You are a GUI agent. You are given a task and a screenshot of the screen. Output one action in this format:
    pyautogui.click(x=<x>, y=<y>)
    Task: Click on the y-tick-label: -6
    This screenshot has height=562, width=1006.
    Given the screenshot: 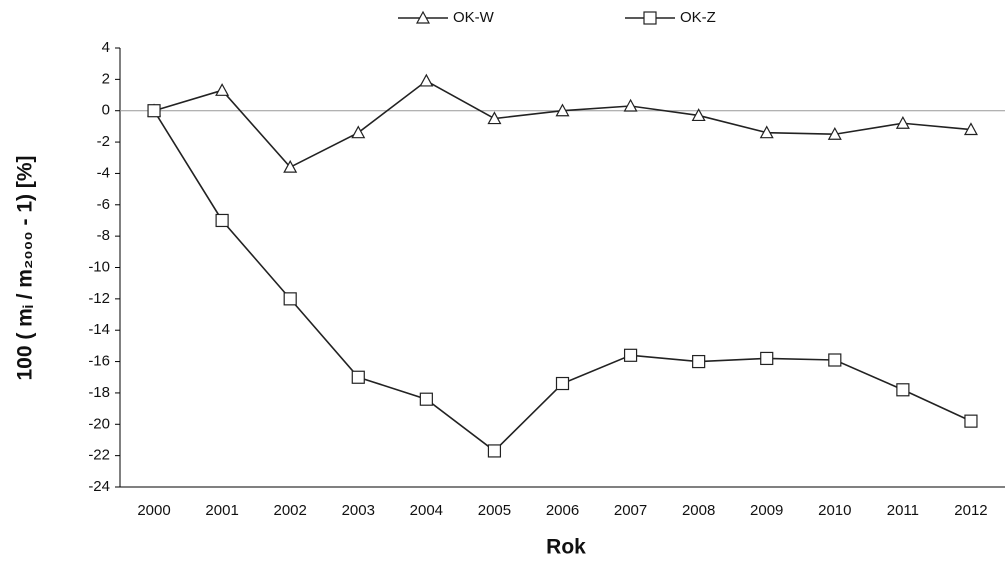 What is the action you would take?
    pyautogui.click(x=103, y=204)
    